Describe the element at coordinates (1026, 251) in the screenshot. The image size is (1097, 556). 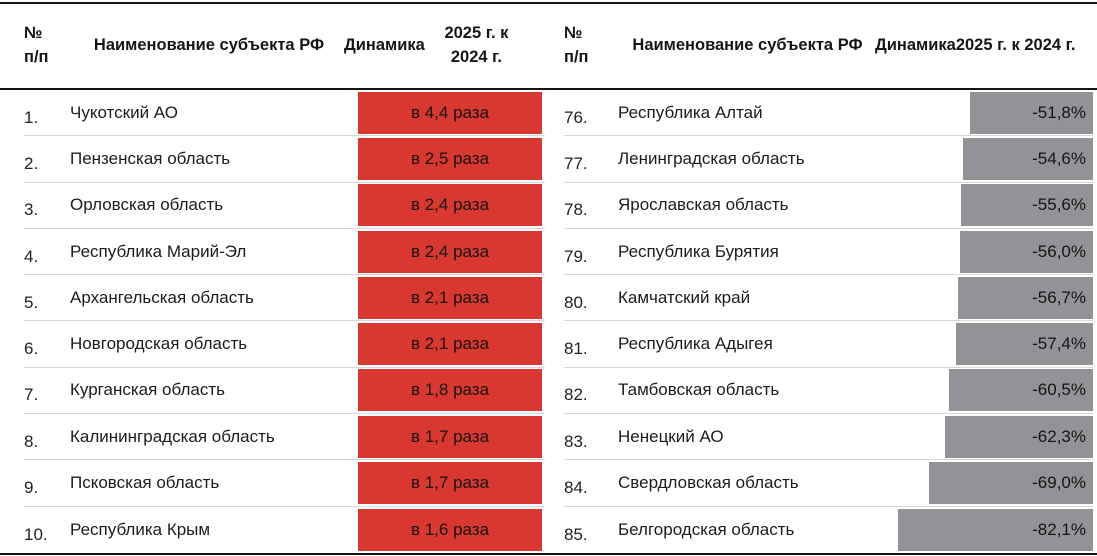
I see `dynamics-bar: -56,0%` at that location.